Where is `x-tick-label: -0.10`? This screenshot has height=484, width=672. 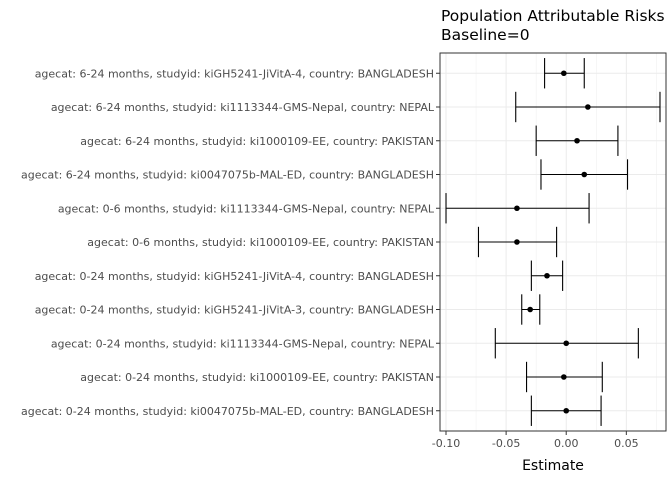 x-tick-label: -0.10 is located at coordinates (446, 443).